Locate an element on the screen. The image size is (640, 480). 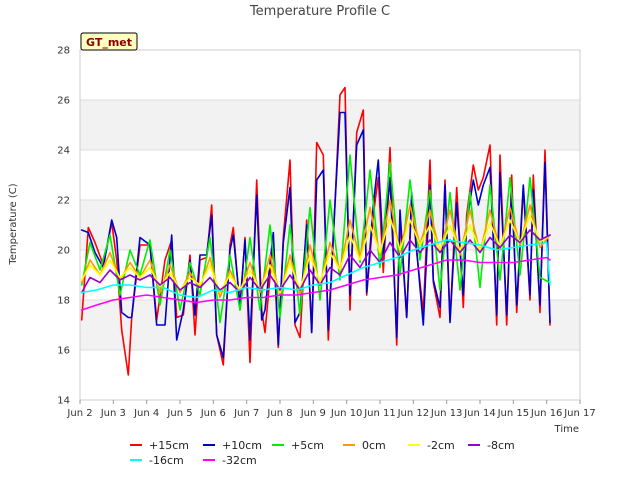
y-tick-label: 22 is located at coordinates (63, 201).